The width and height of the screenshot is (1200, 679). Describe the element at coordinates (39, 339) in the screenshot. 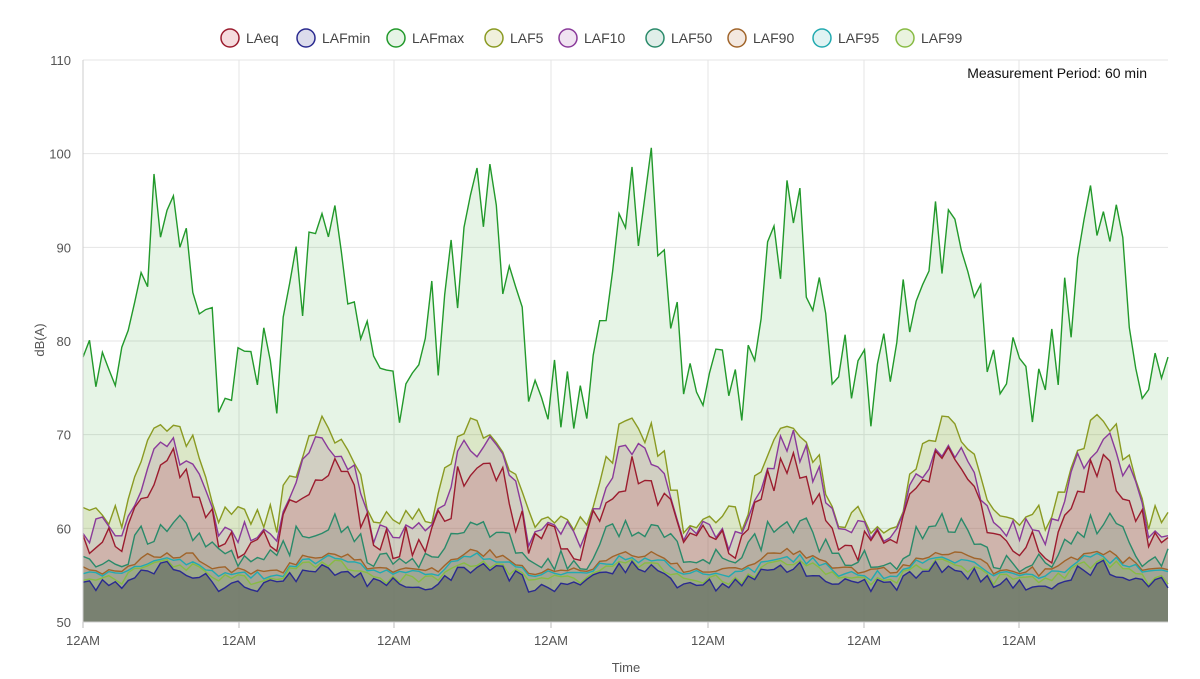

I see `y-axis-title: dB(A)` at that location.